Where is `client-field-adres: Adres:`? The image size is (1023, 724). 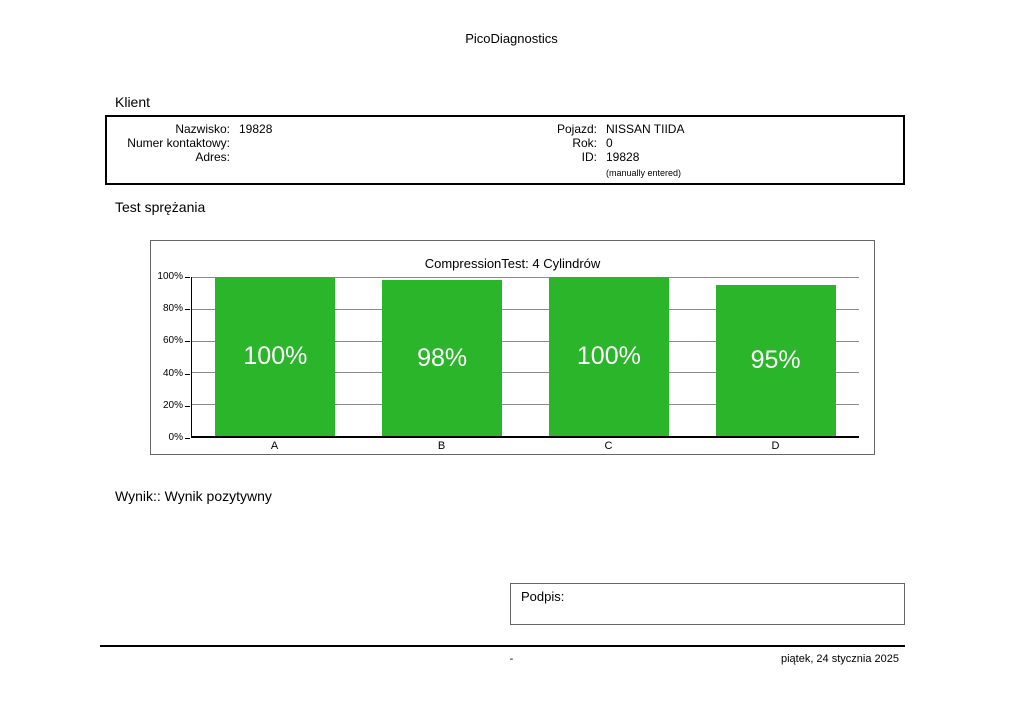 client-field-adres: Adres: is located at coordinates (193, 157).